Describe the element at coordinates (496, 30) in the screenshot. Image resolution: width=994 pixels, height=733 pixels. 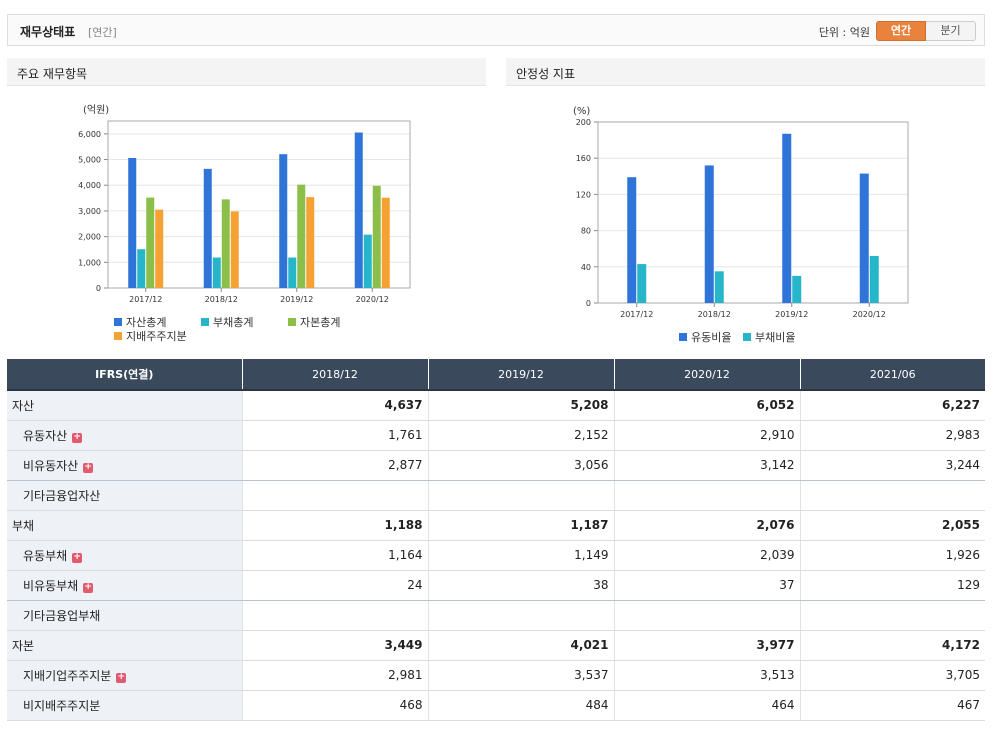
I see `section-header: 재무상태표 [연간] 단위 : 억원 연간 분기` at that location.